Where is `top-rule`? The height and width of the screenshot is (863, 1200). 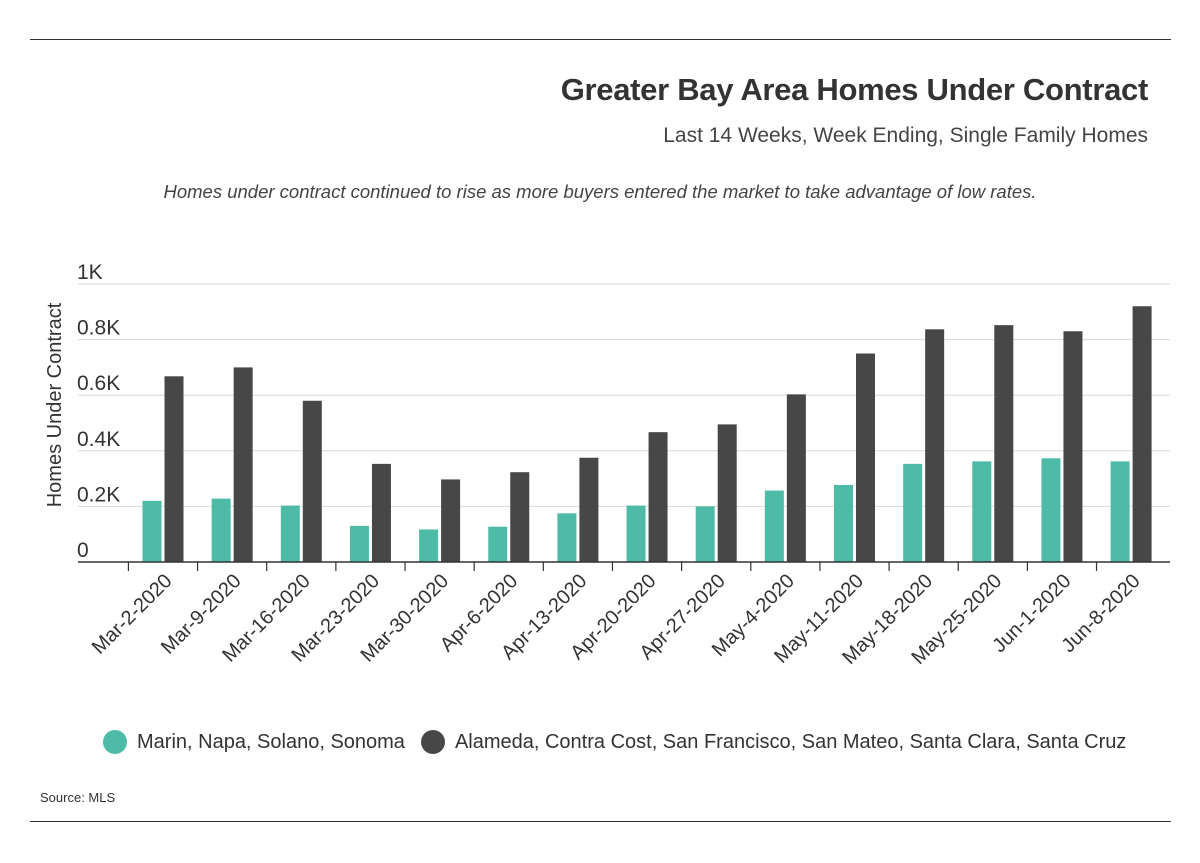
top-rule is located at coordinates (600, 39).